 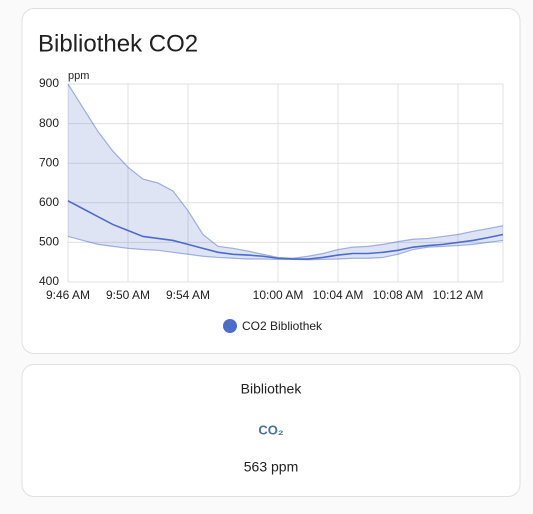 What do you see at coordinates (271, 467) in the screenshot?
I see `entity-state: 563 ppm` at bounding box center [271, 467].